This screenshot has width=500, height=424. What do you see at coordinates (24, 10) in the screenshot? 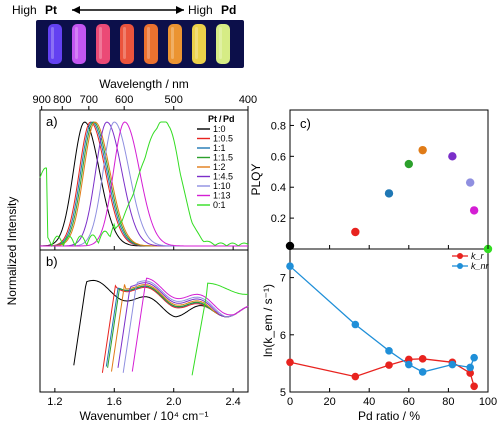
I see `header-left-prefix: High` at bounding box center [24, 10].